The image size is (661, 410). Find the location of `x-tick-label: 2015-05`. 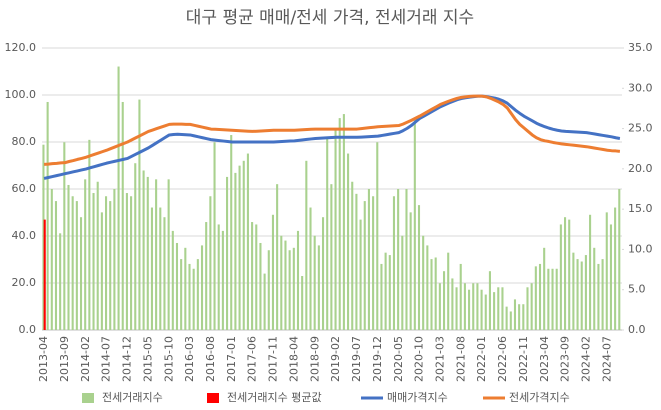

x-tick-label: 2015-05 is located at coordinates (147, 359).